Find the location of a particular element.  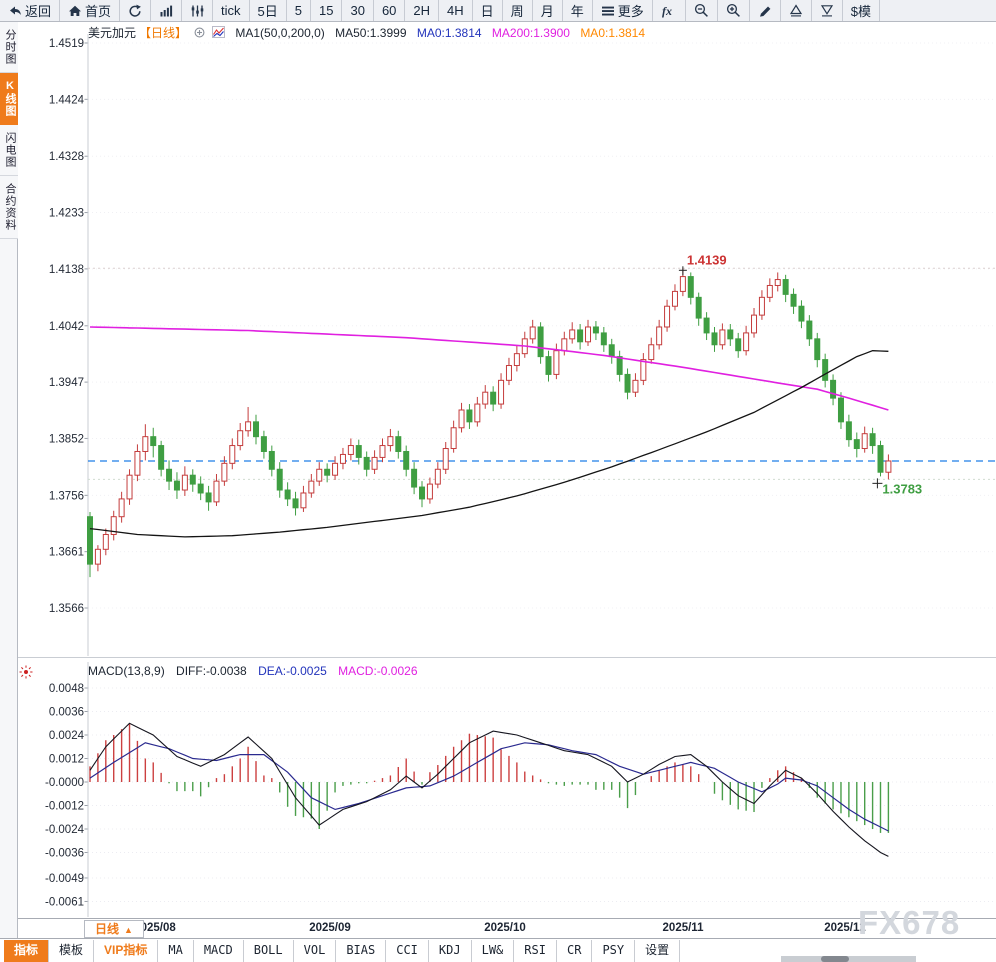

svg-text: 1.3947 is located at coordinates (66, 383).